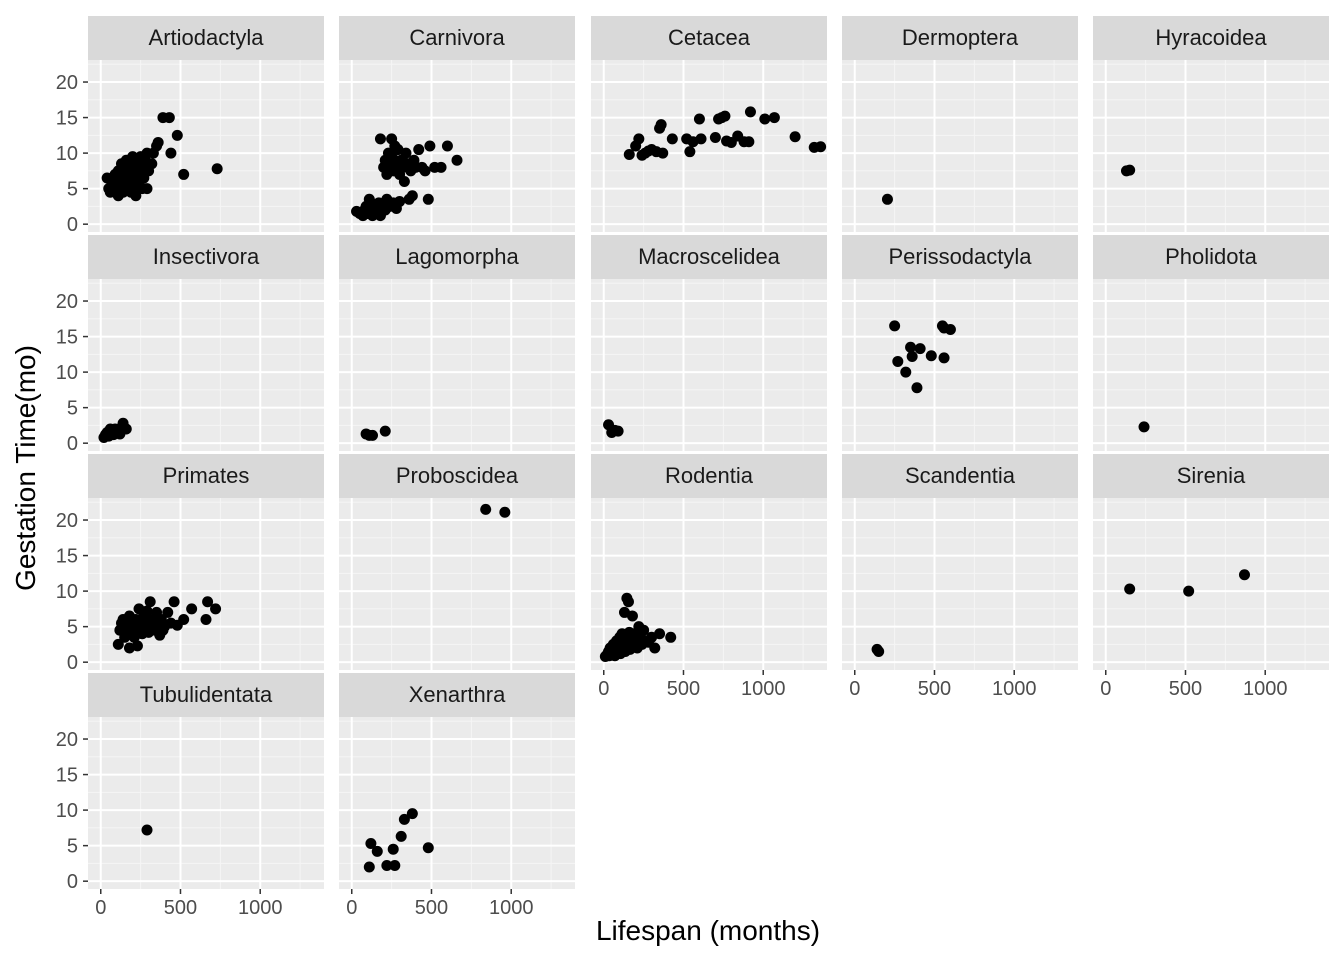  I want to click on y-tick-label: 10, so click(67, 592).